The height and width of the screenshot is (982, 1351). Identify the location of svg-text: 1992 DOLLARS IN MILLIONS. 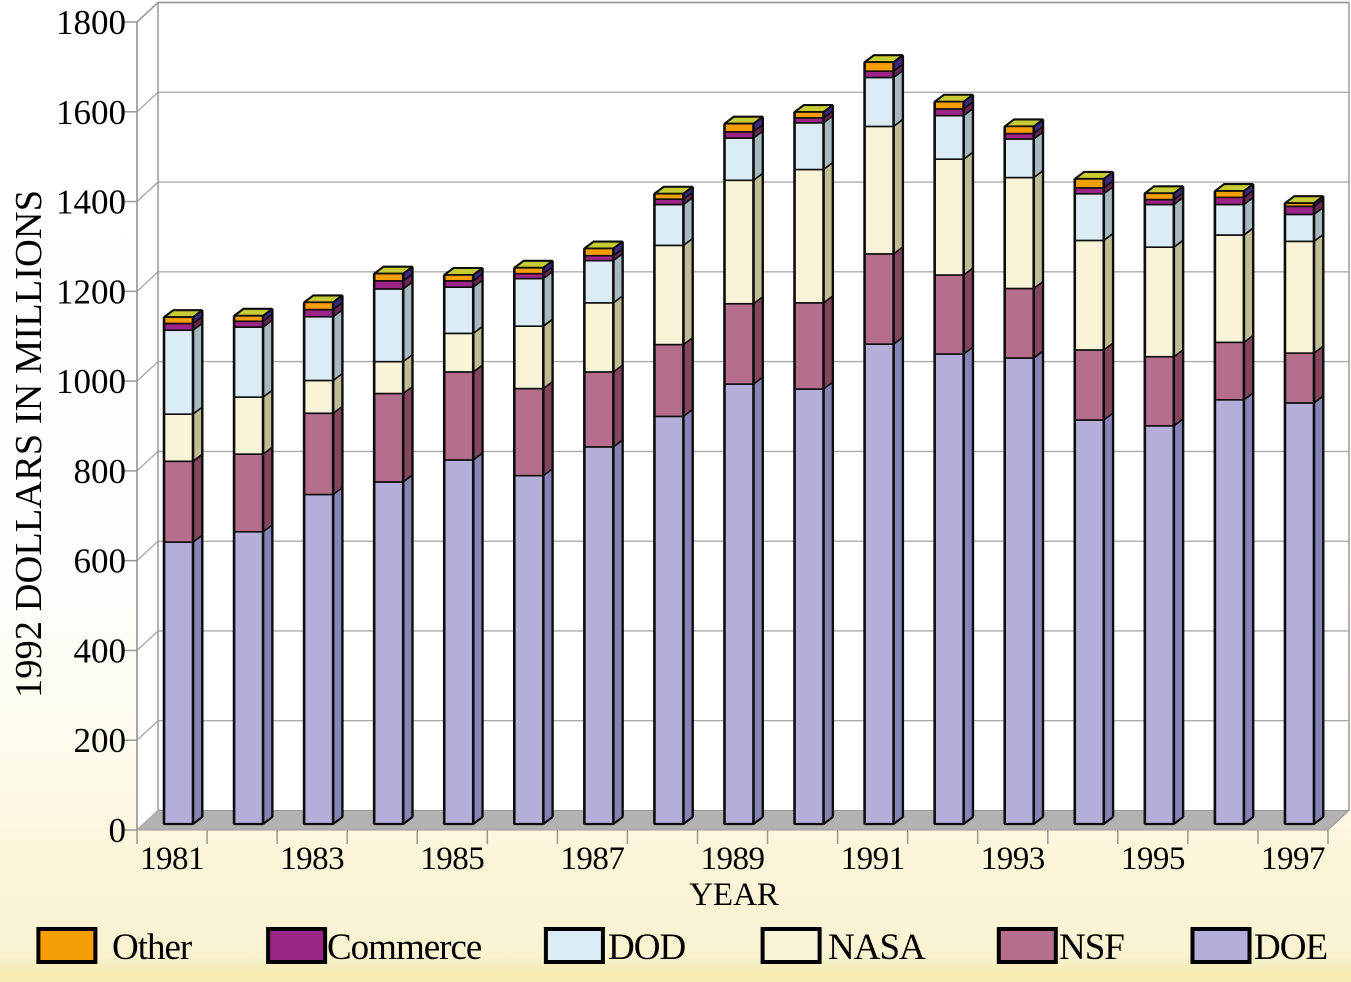
(29, 444).